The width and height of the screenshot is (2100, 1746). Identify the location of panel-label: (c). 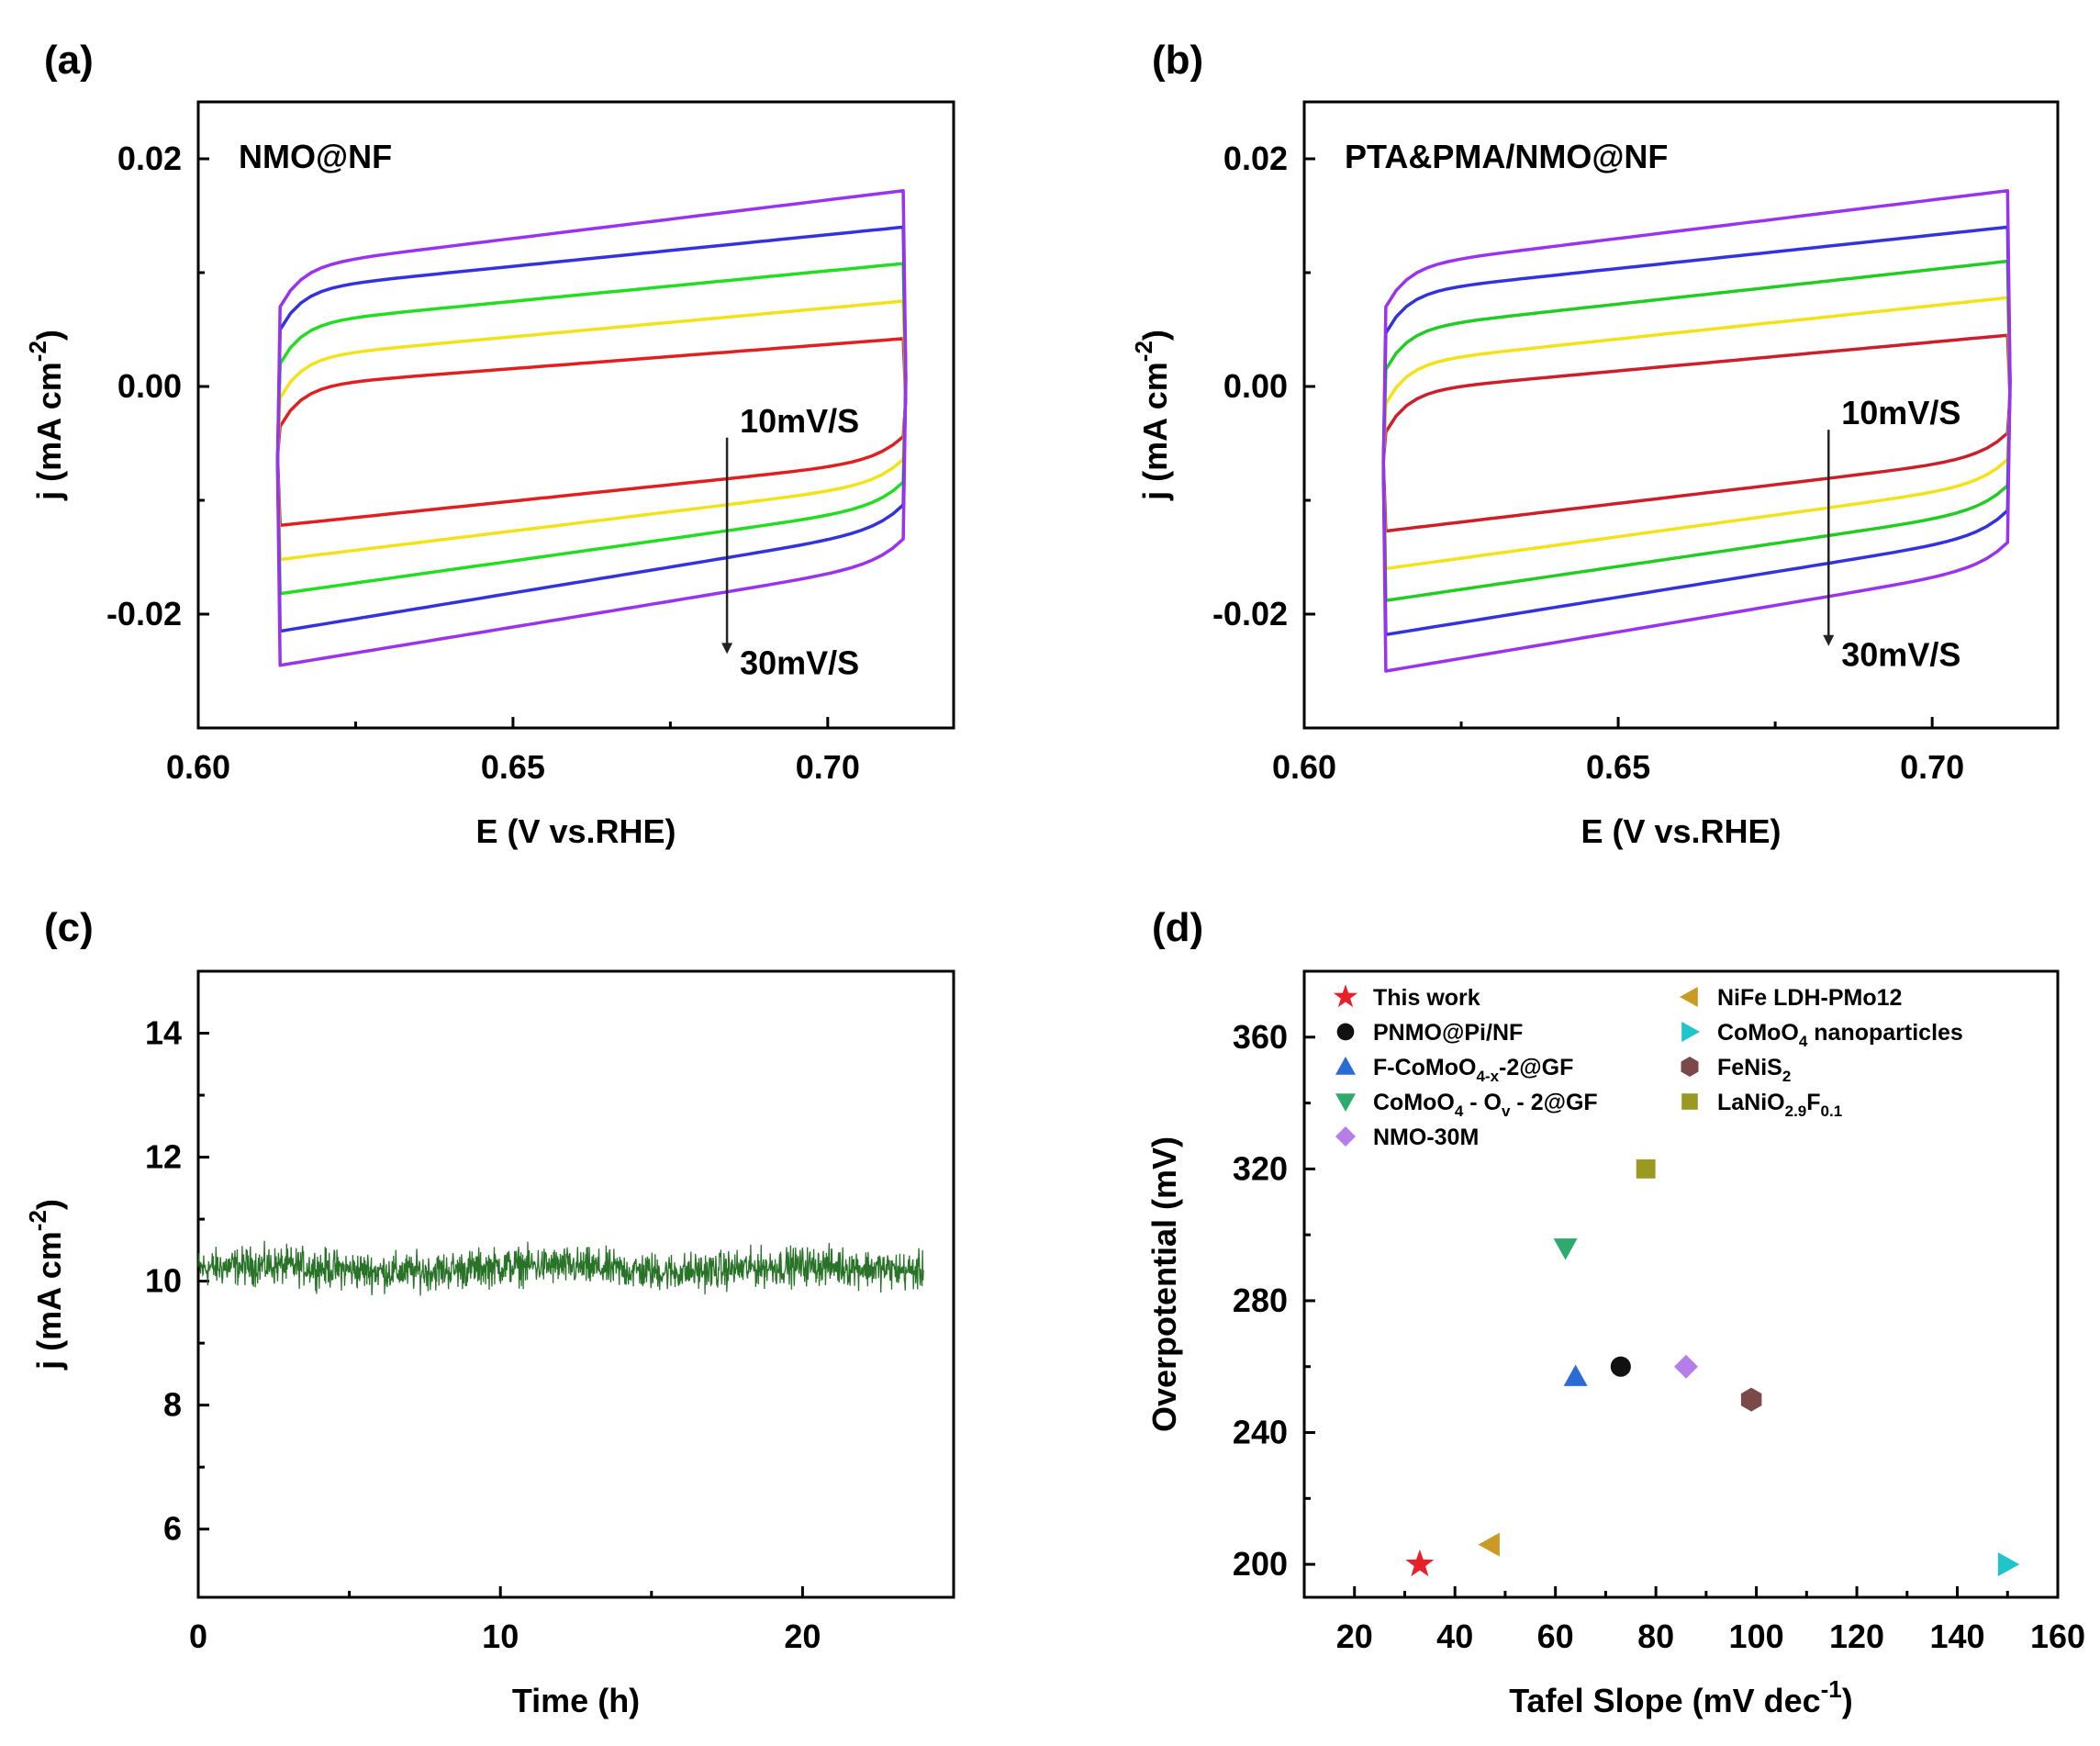
(69, 927).